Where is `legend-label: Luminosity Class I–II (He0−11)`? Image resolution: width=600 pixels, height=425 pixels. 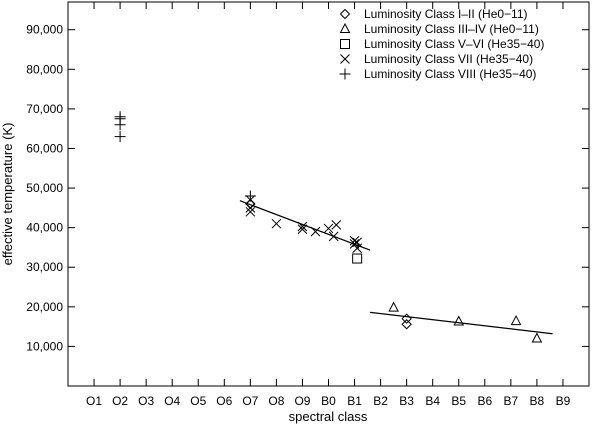
legend-label: Luminosity Class I–II (He0−11) is located at coordinates (446, 14).